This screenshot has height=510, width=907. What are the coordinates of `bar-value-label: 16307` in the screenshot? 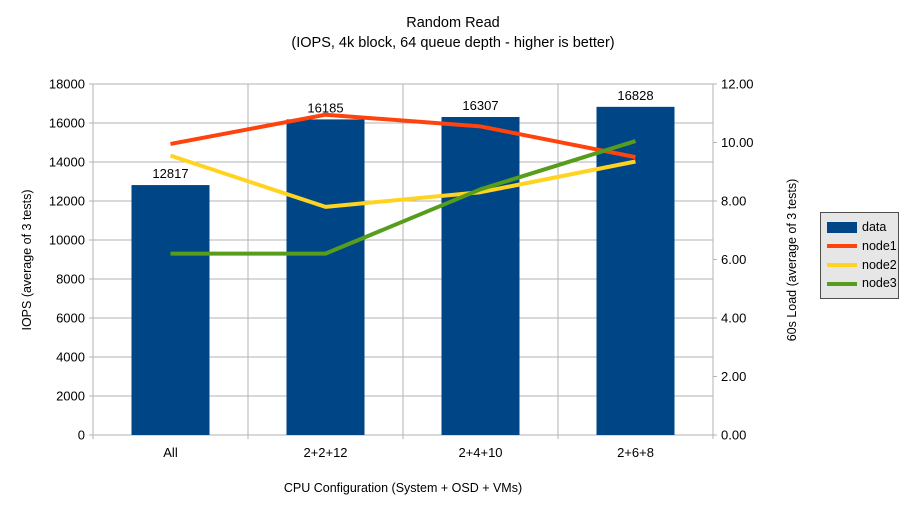 It's located at (480, 105).